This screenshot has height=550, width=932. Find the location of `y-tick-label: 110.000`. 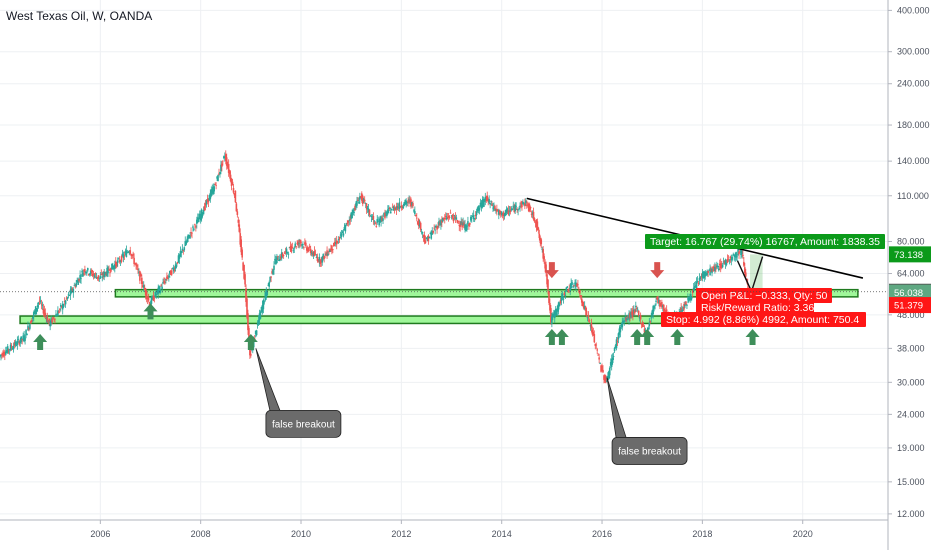

y-tick-label: 110.000 is located at coordinates (913, 196).